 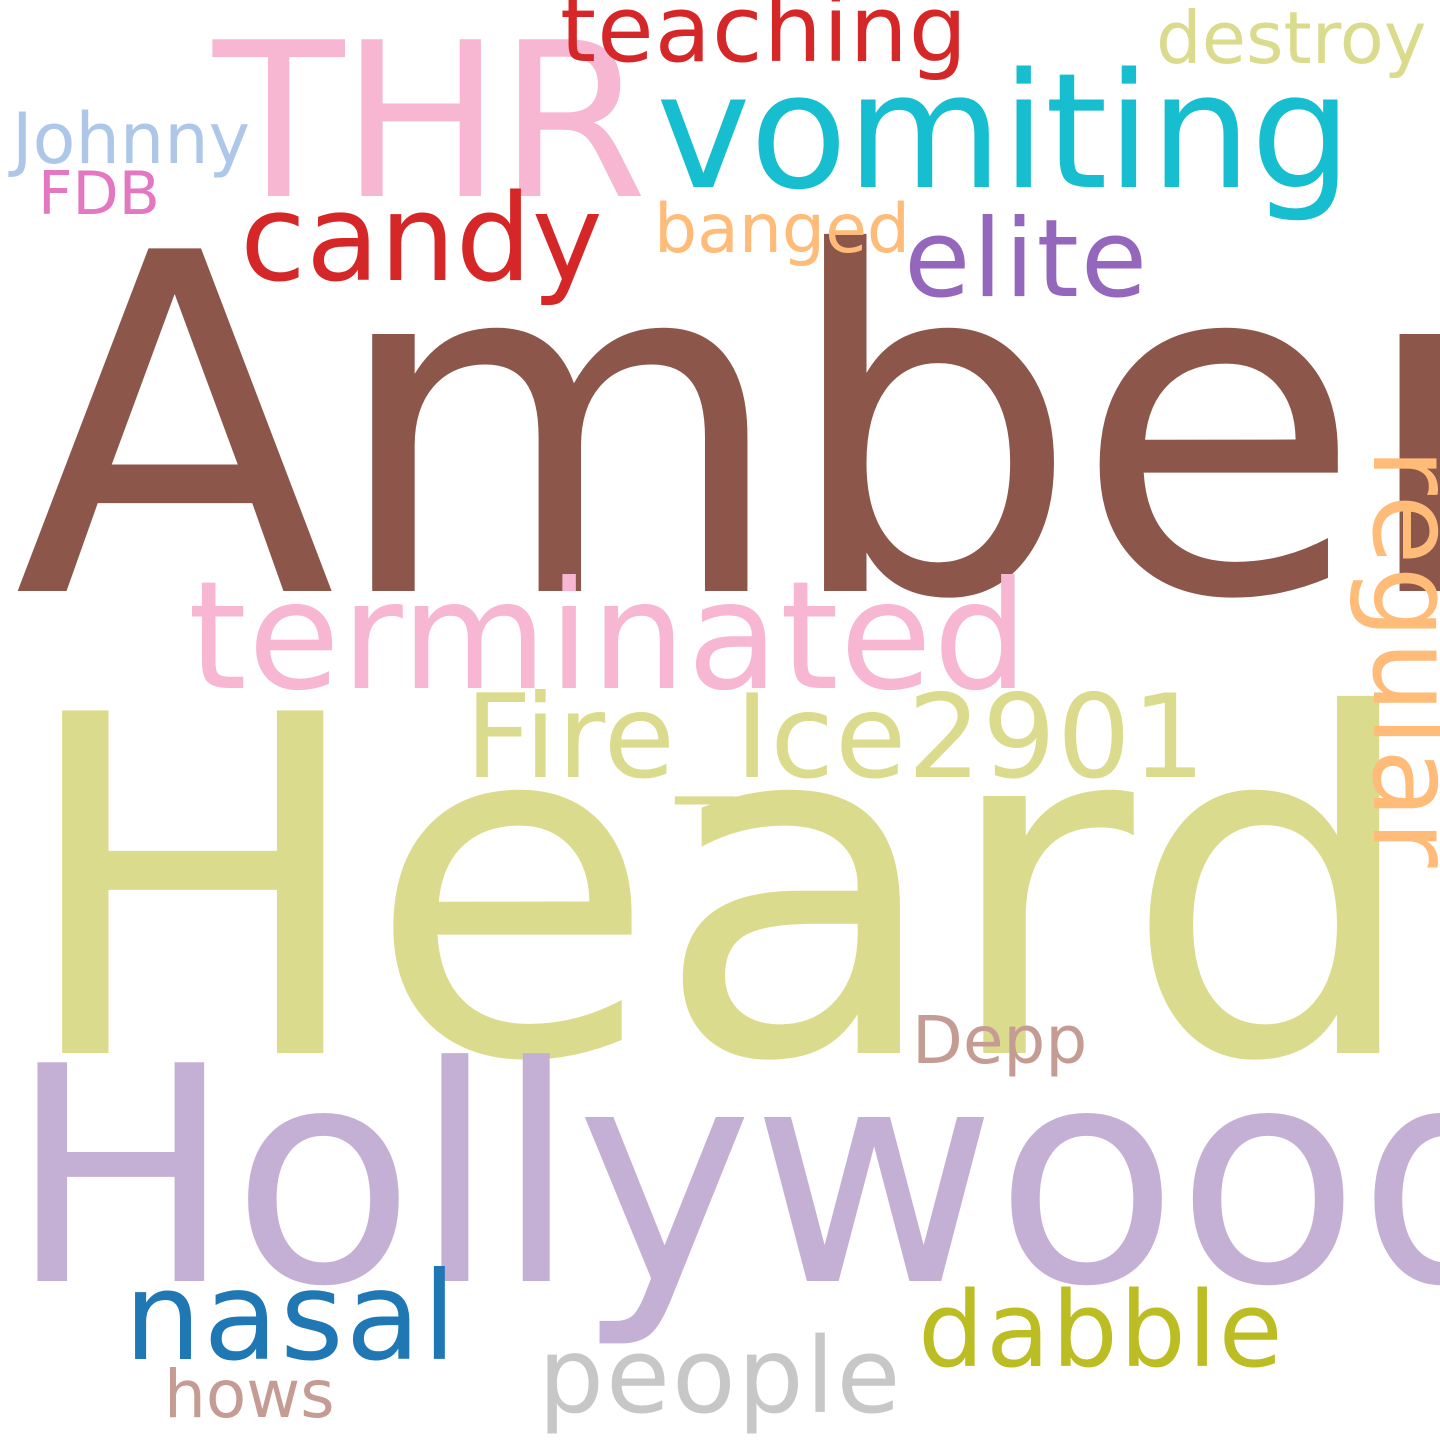 I want to click on word-nasal: nasal, so click(x=291, y=1317).